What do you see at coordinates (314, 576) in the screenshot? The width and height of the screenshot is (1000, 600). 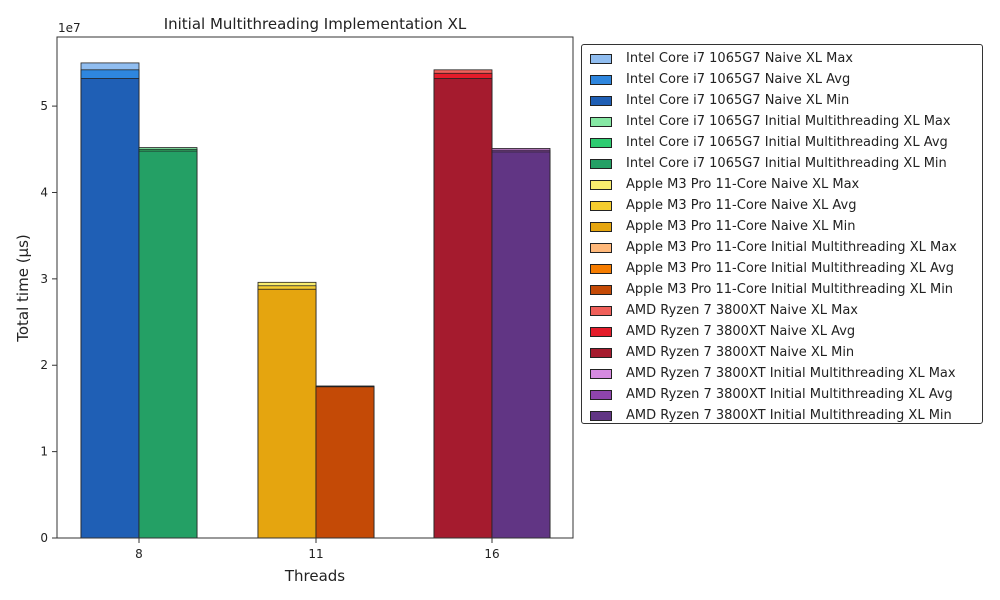 I see `x-axis-label: Threads` at bounding box center [314, 576].